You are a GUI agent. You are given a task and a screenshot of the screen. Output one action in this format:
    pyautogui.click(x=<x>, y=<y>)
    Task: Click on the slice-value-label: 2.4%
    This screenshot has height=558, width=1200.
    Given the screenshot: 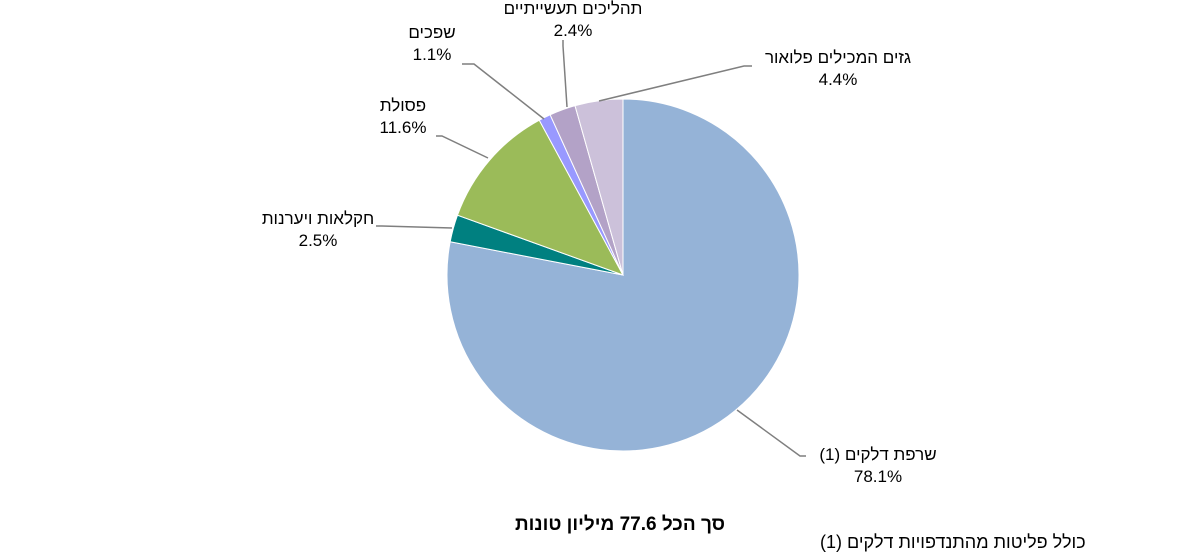 What is the action you would take?
    pyautogui.click(x=573, y=30)
    